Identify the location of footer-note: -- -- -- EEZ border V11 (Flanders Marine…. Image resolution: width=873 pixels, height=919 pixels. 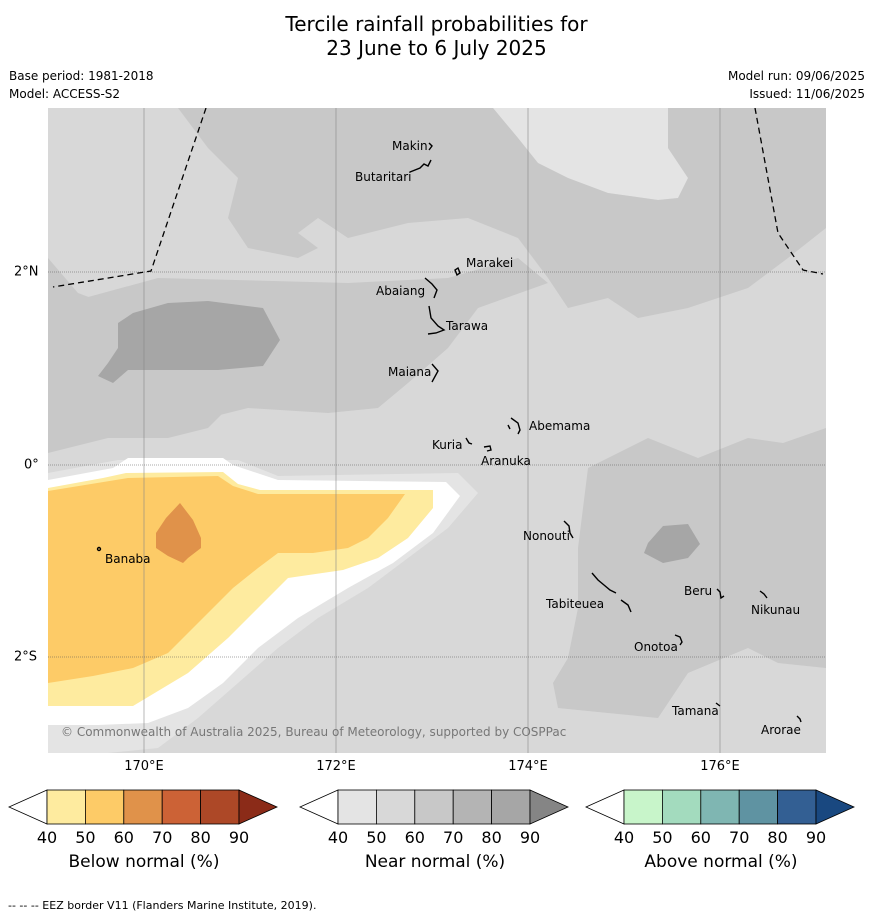
(162, 905).